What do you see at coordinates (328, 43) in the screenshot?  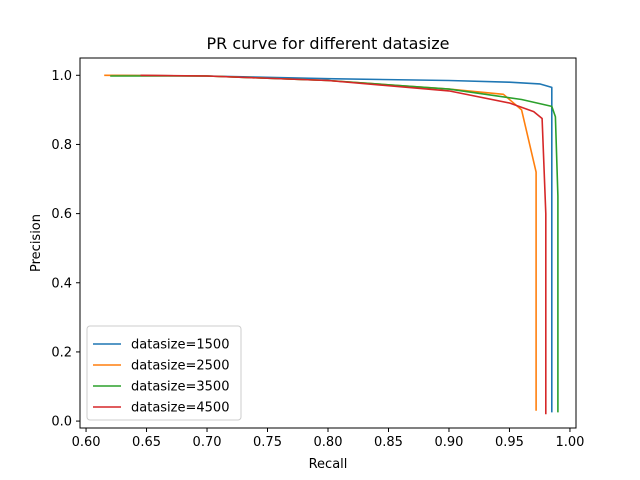 I see `chart-title: PR curve for different datasize` at bounding box center [328, 43].